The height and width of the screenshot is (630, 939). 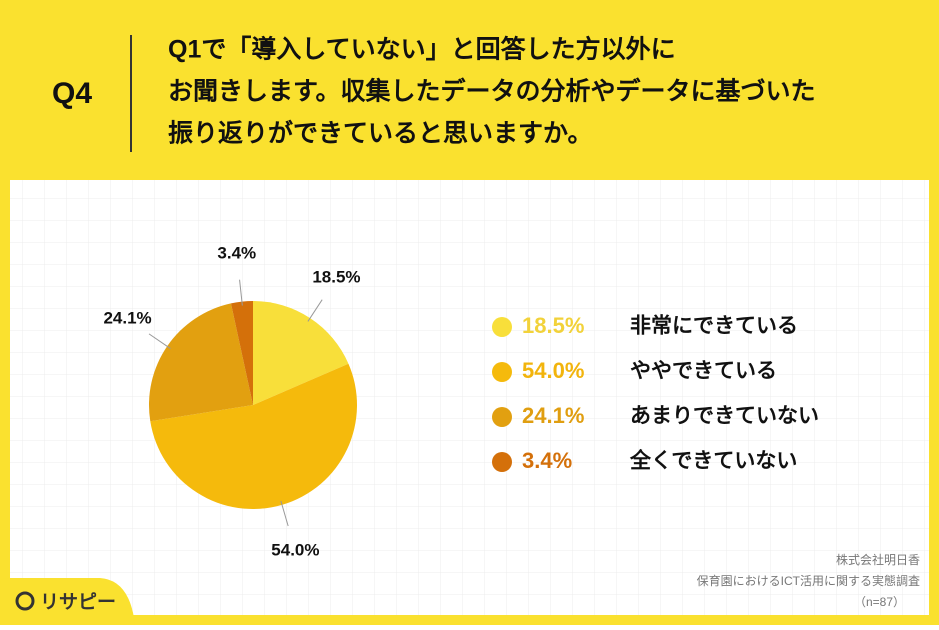 I want to click on source: 保育園におけるICT活用に関する実態調査, so click(x=808, y=580).